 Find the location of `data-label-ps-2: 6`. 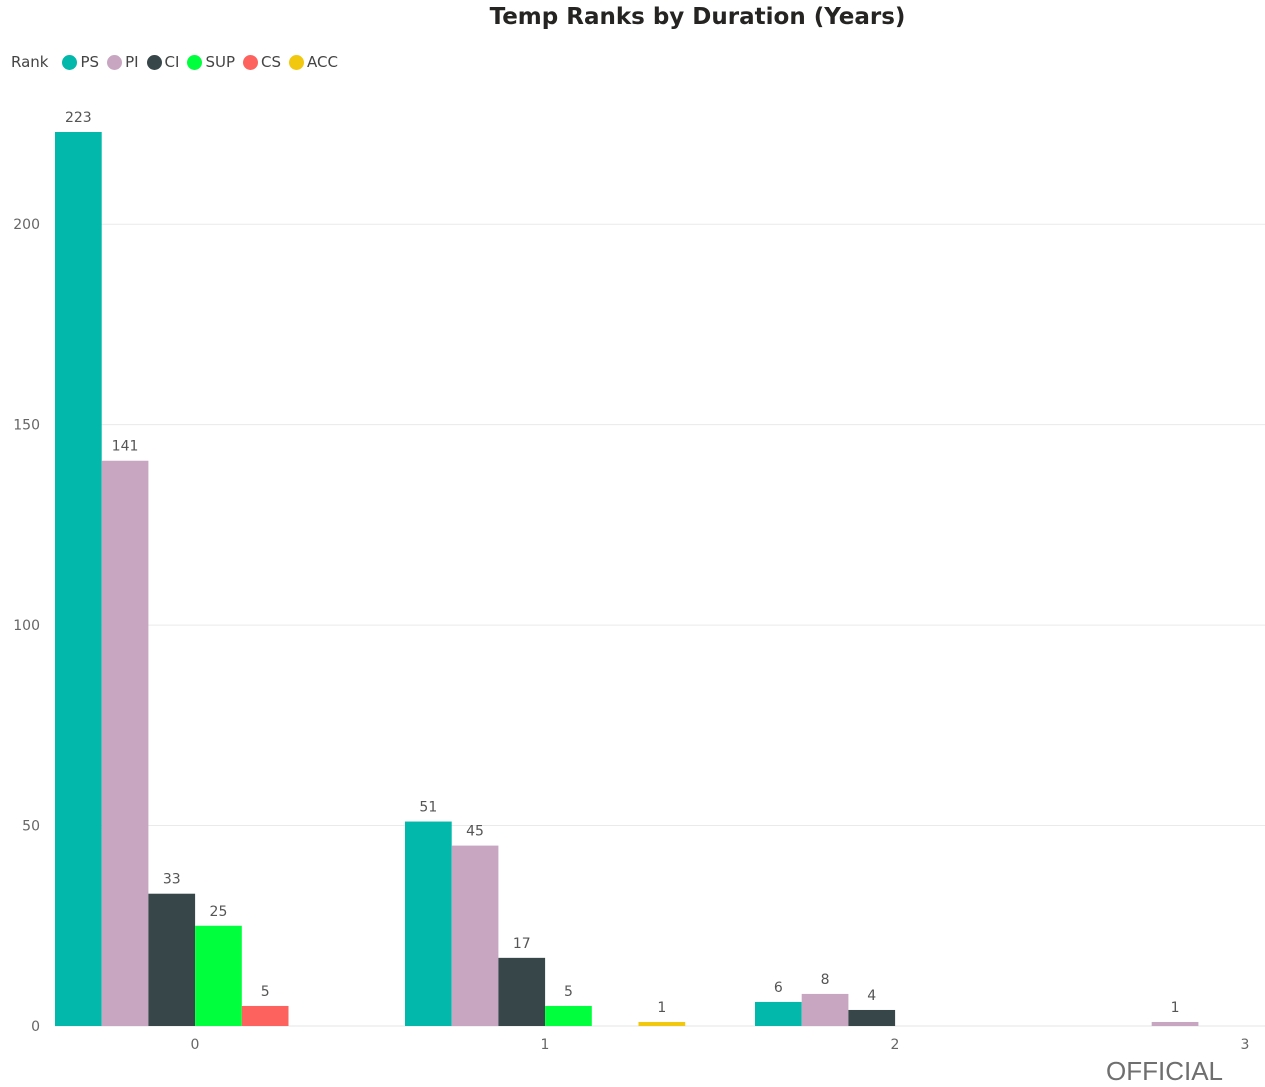

data-label-ps-2: 6 is located at coordinates (778, 988).